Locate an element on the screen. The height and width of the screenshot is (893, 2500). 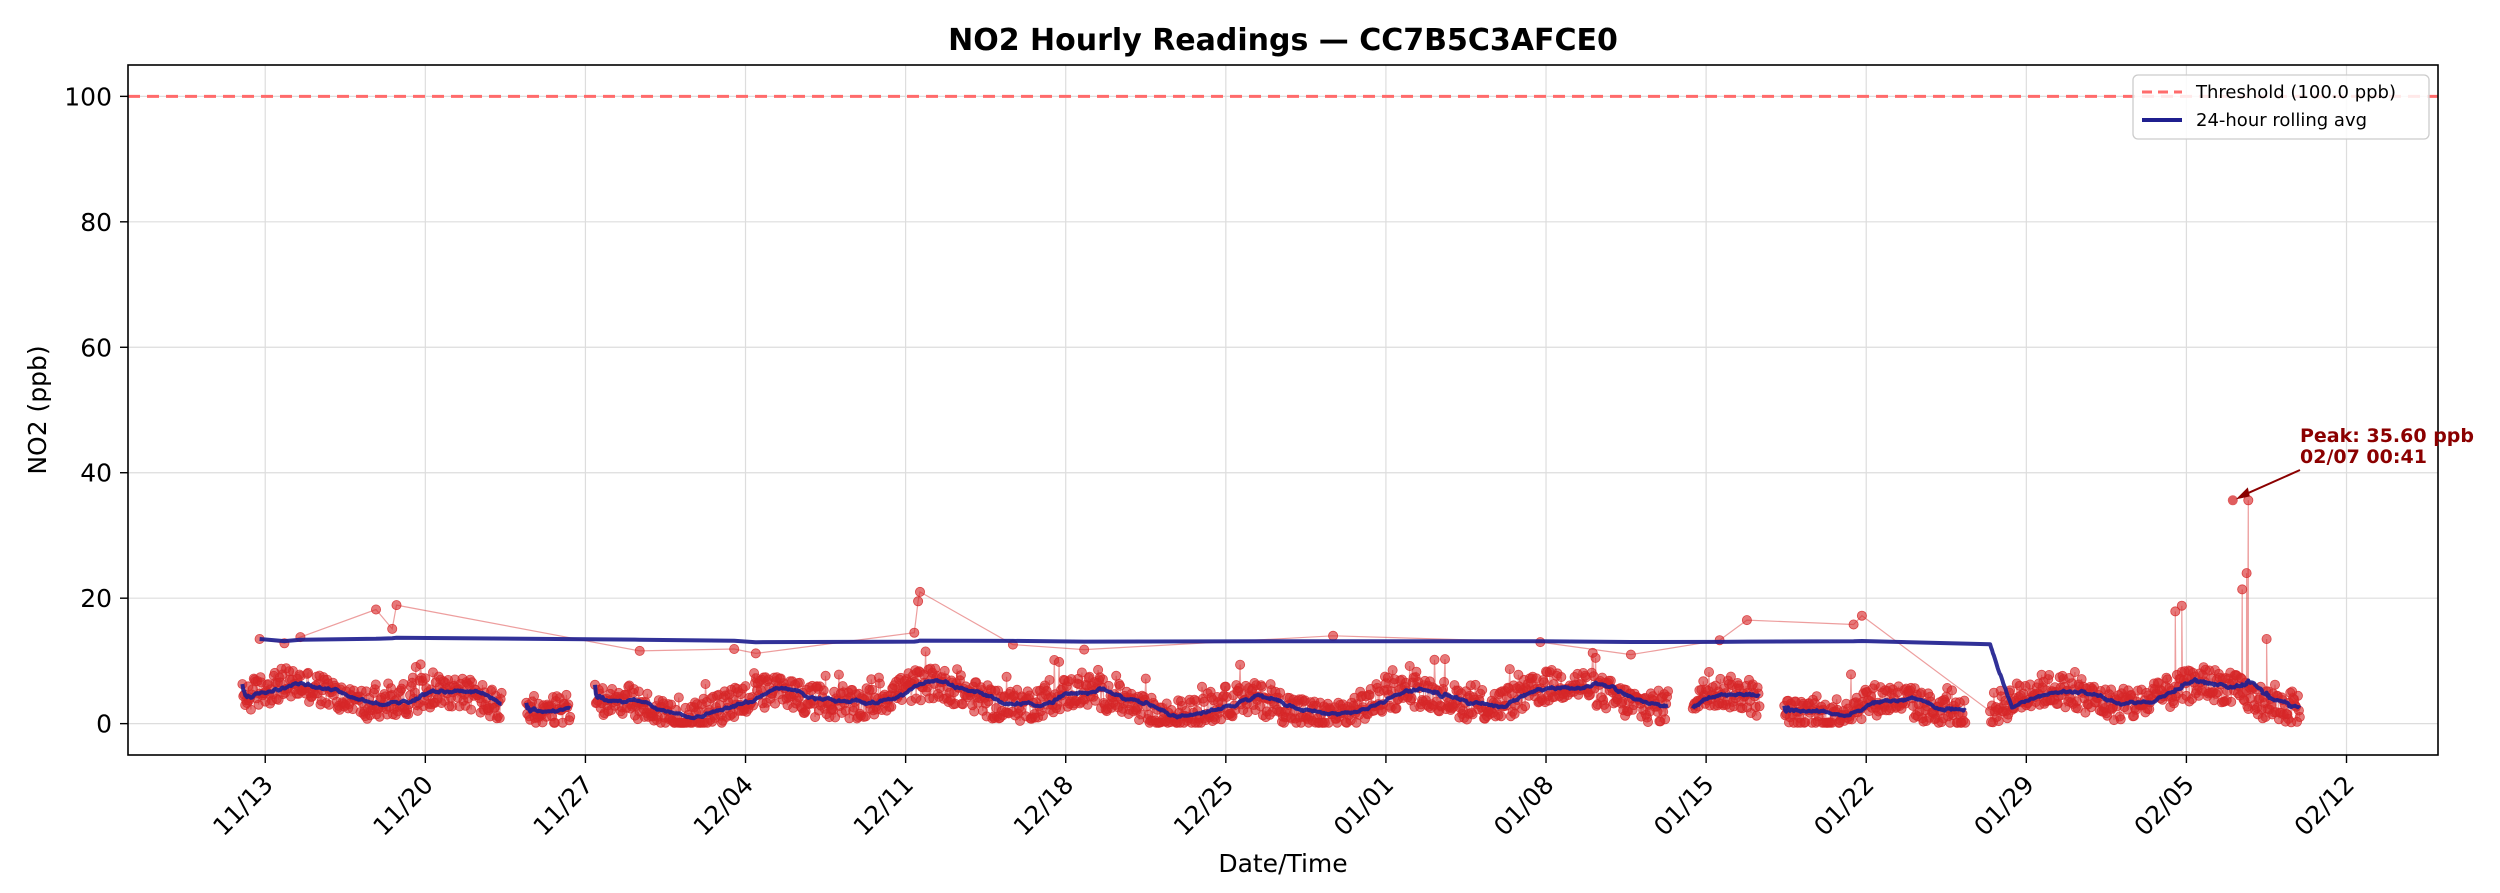
legend-threshold-label: Threshold (100.0 ppb) is located at coordinates (2295, 92).